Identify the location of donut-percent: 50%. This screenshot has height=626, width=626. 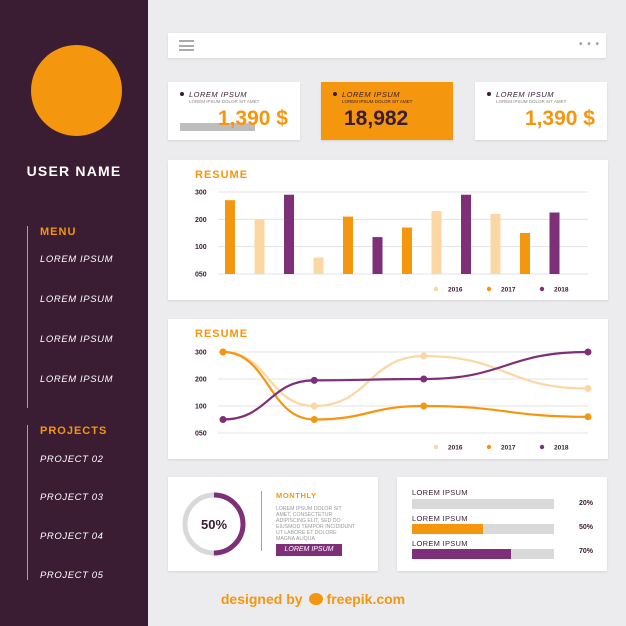
(214, 524).